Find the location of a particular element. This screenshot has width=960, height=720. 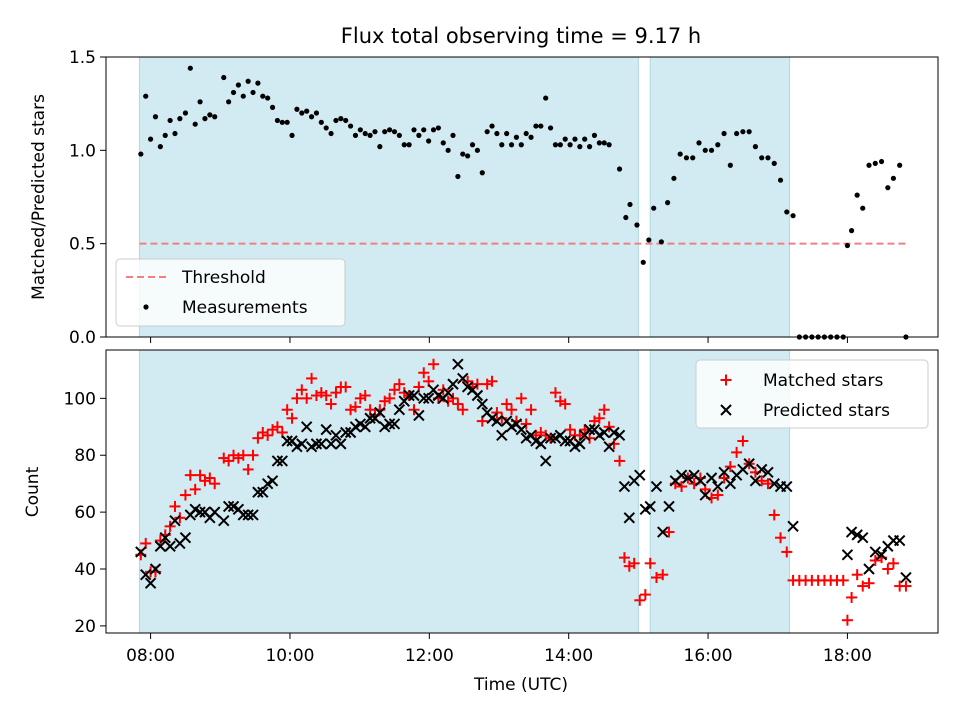

bottom-y-tick-label: 60 is located at coordinates (85, 513).